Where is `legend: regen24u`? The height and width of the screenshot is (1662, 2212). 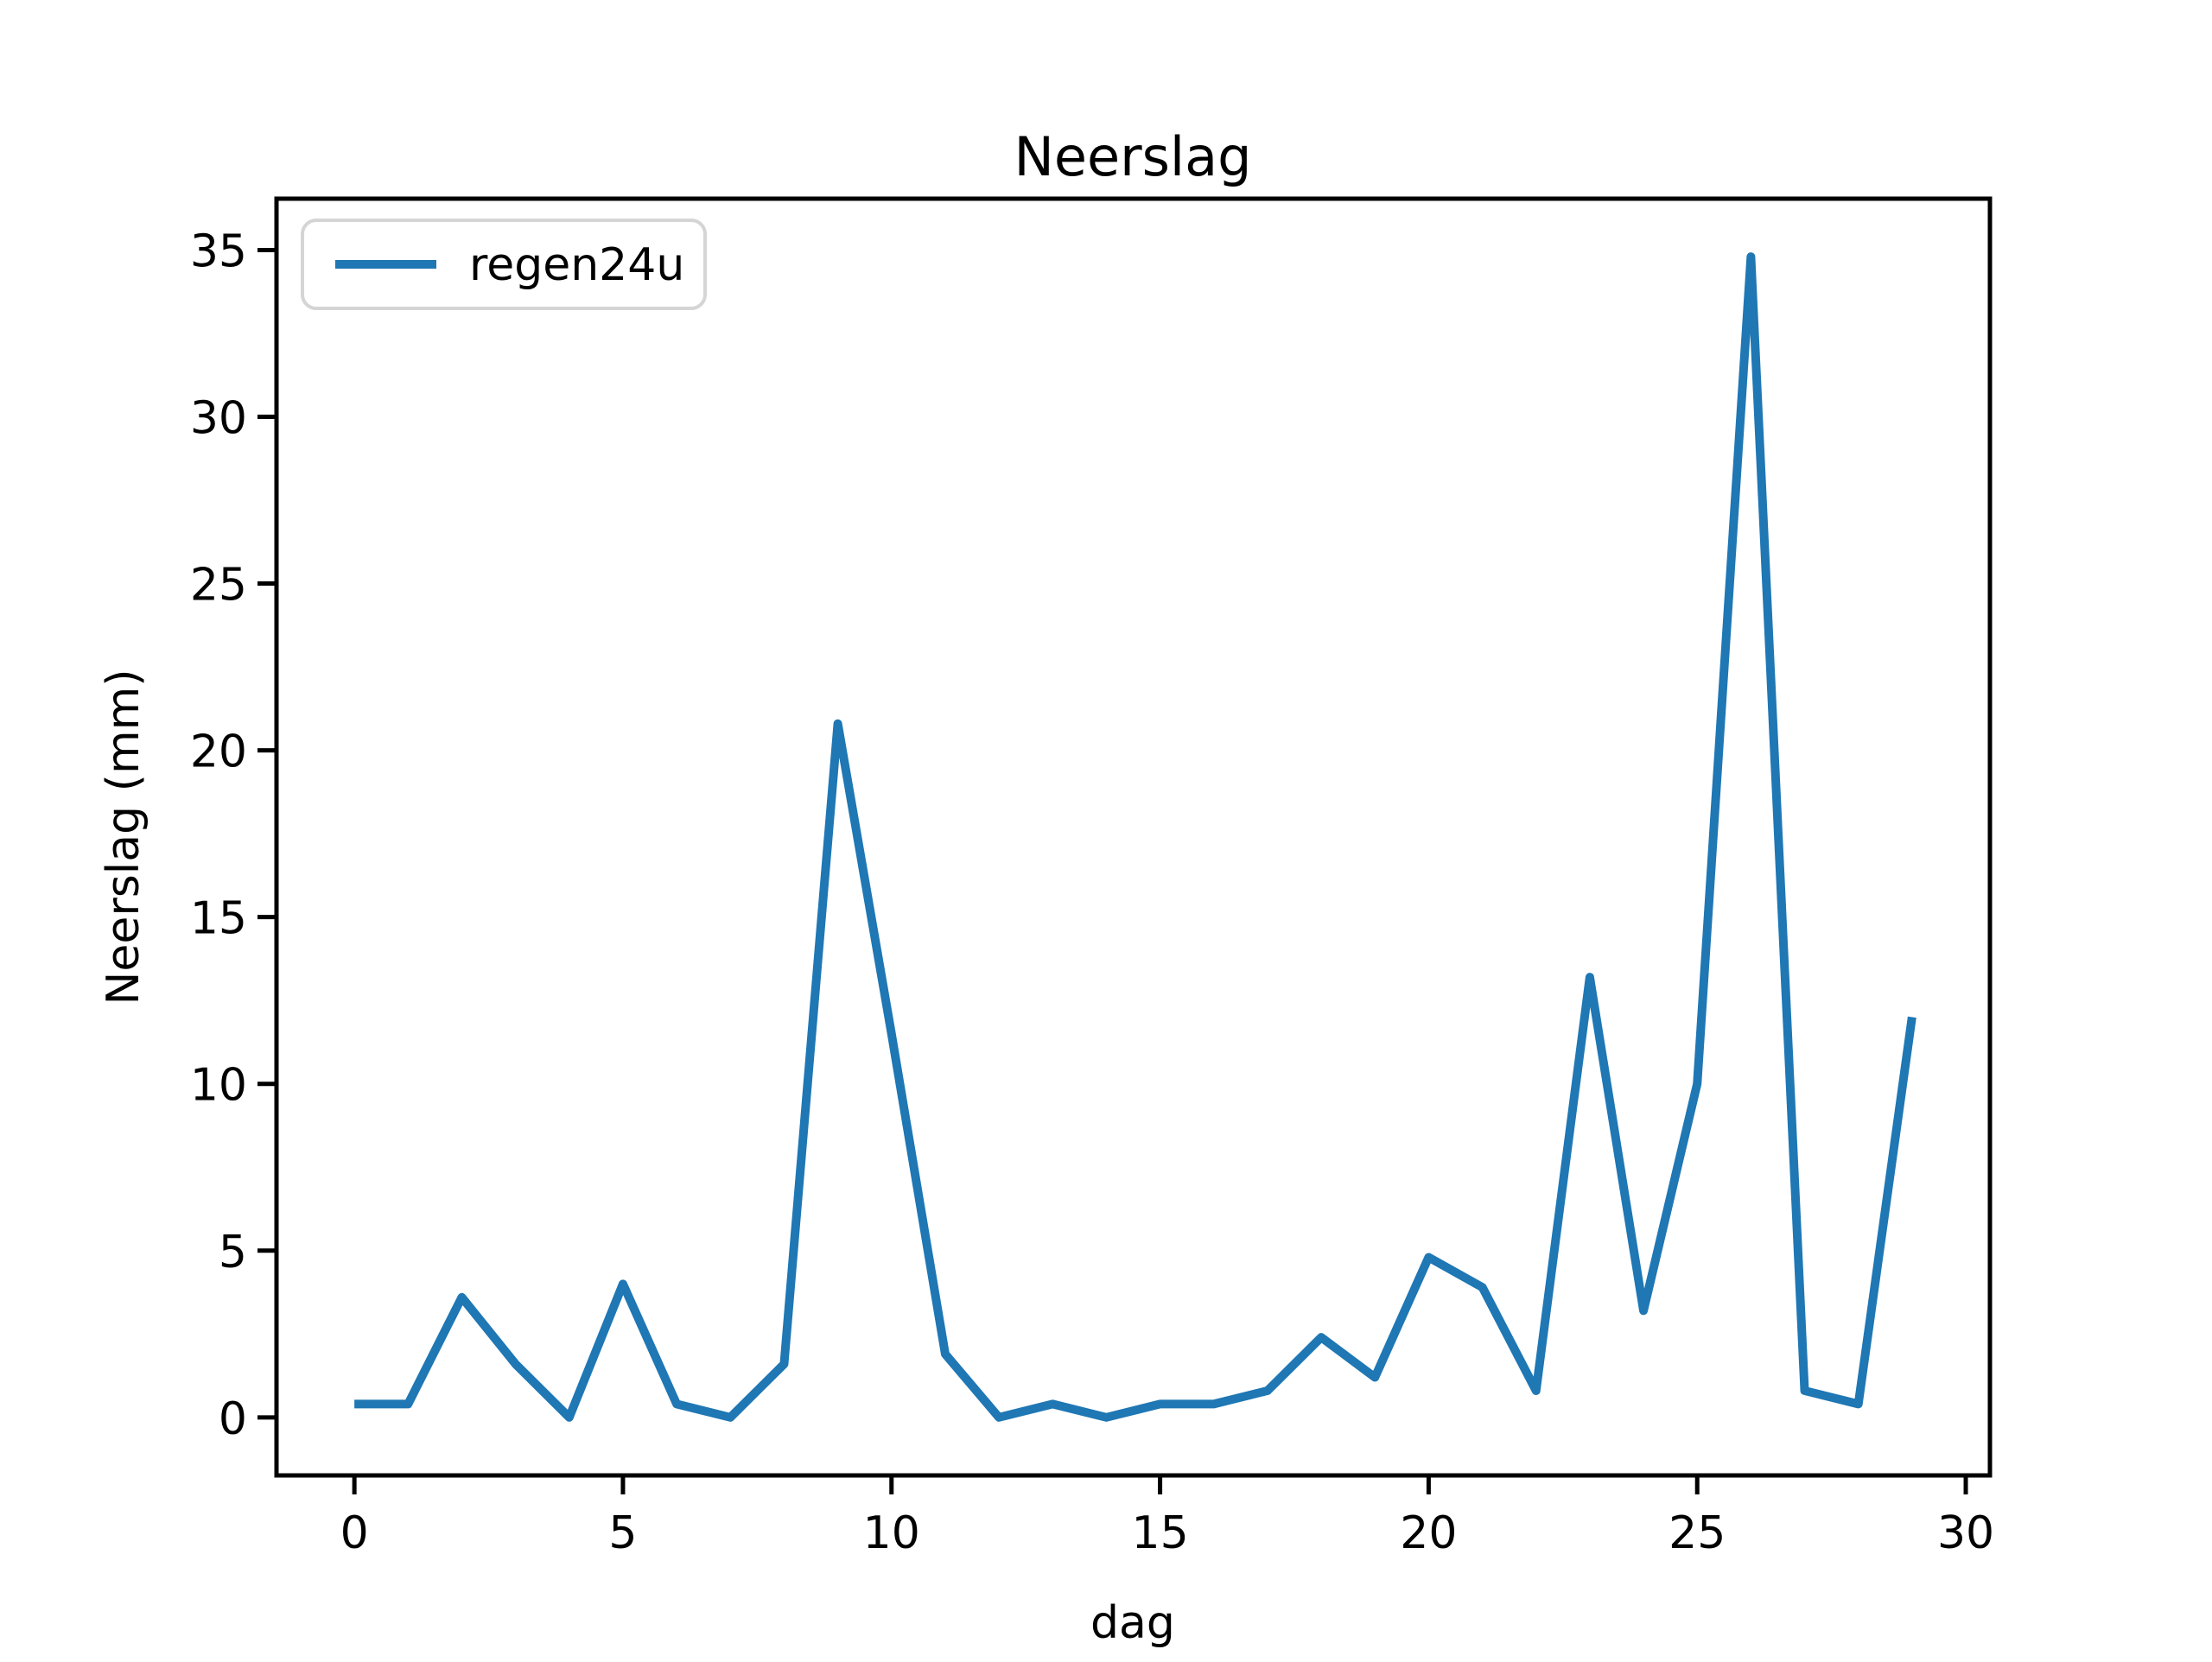 legend: regen24u is located at coordinates (504, 264).